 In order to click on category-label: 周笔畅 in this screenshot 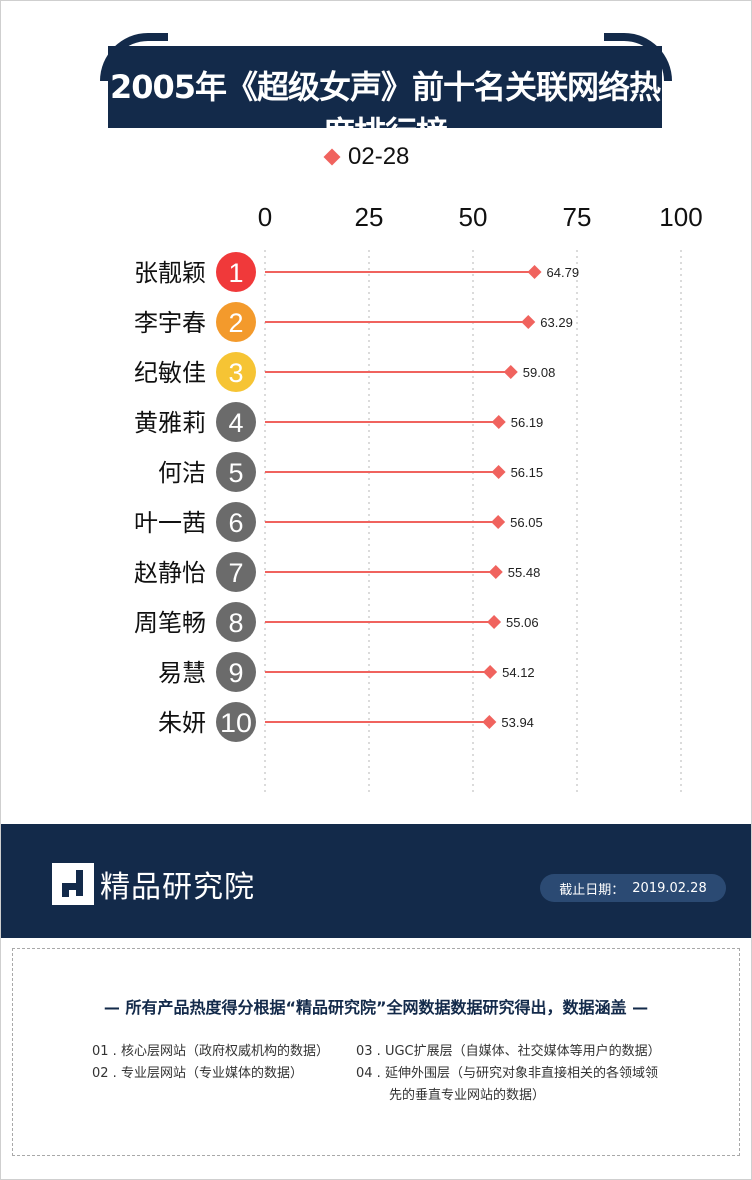, I will do `click(170, 623)`.